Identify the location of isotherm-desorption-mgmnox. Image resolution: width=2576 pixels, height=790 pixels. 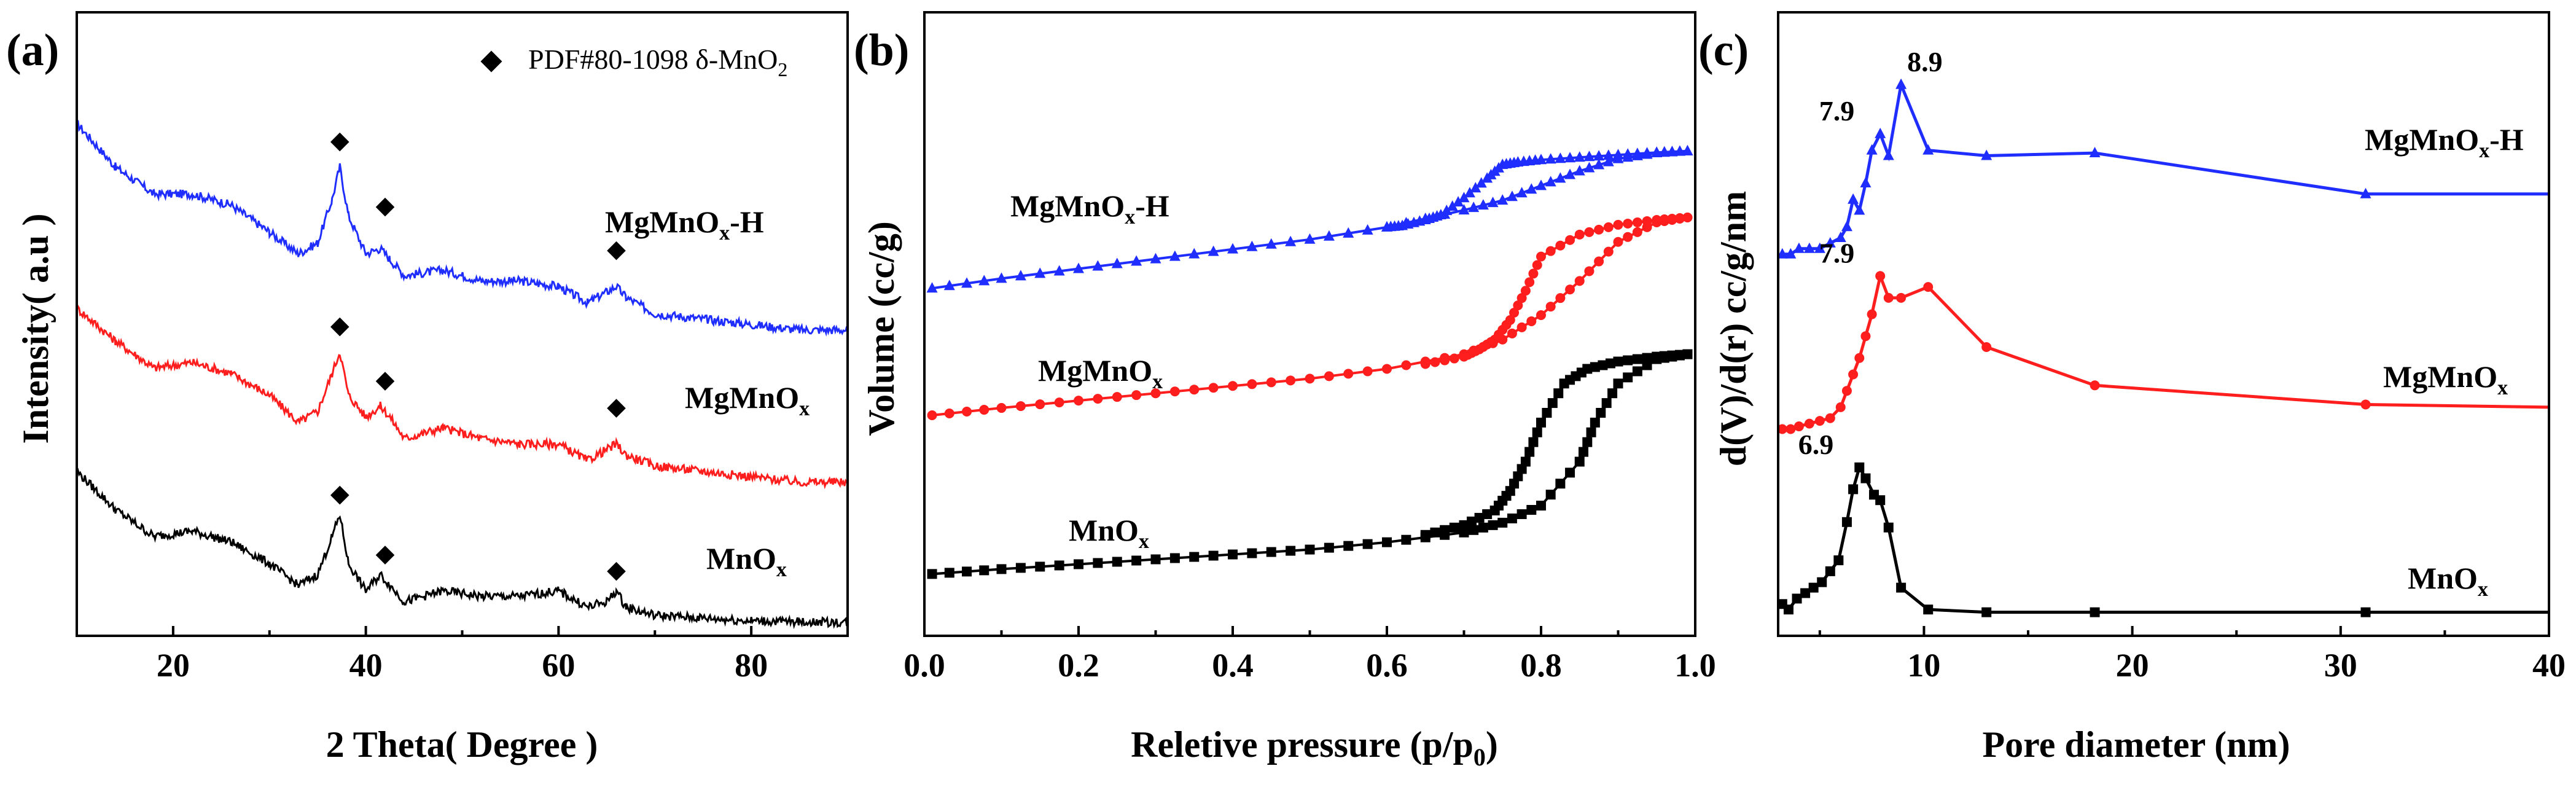
(1556, 291).